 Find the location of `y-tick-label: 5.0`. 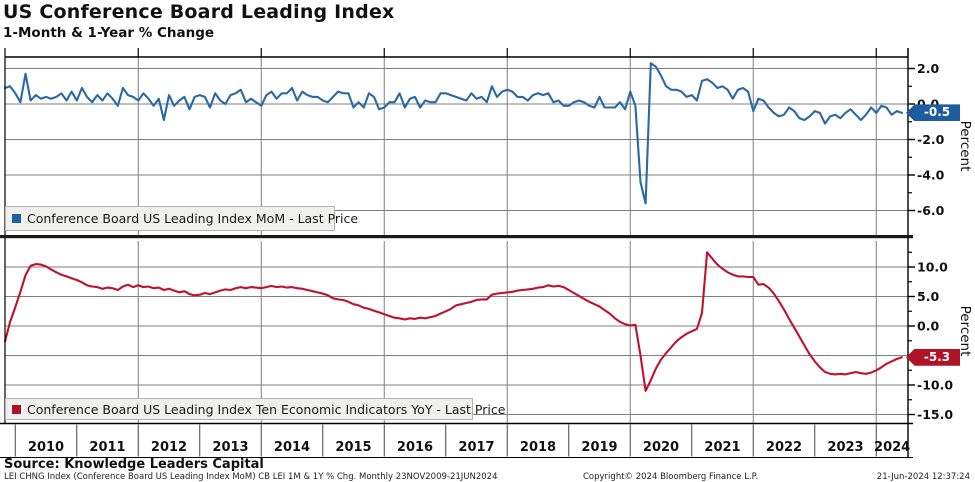

y-tick-label: 5.0 is located at coordinates (928, 296).